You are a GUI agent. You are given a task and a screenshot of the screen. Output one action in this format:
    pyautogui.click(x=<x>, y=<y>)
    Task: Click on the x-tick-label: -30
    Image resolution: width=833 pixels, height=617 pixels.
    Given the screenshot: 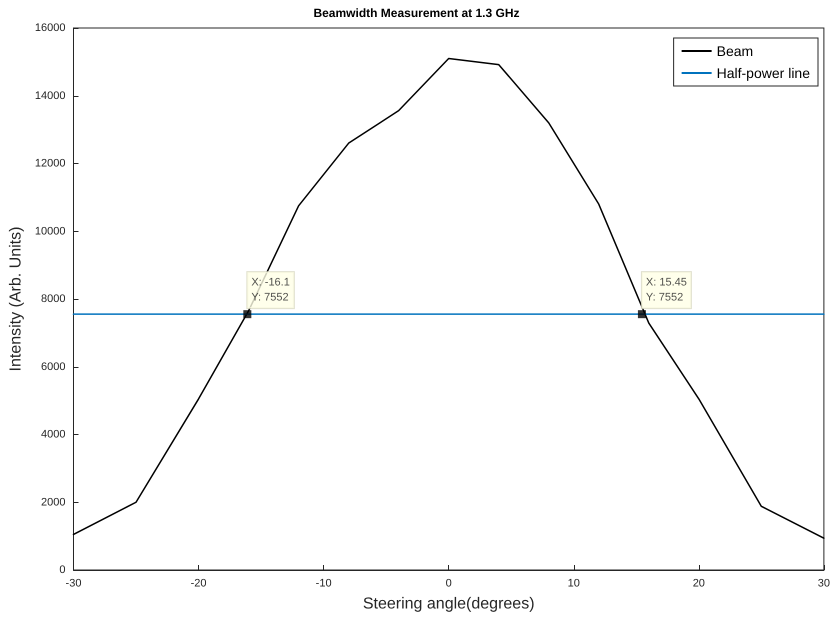 What is the action you would take?
    pyautogui.click(x=74, y=584)
    